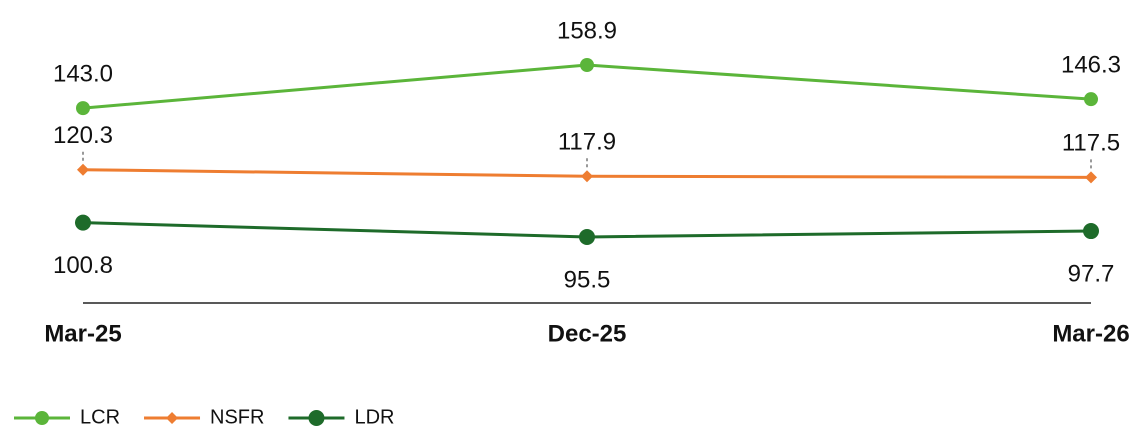  Describe the element at coordinates (1090, 333) in the screenshot. I see `x-tick-label: Mar-26` at that location.